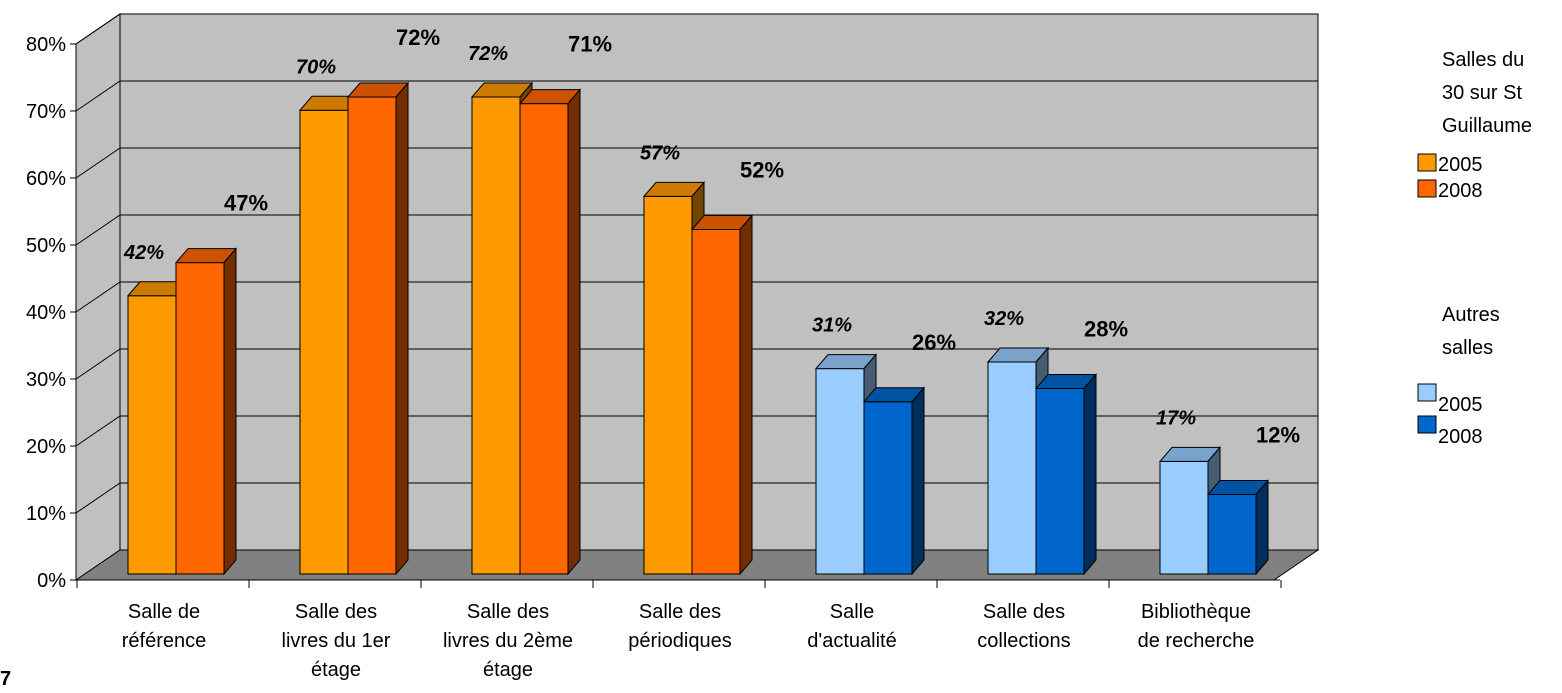  What do you see at coordinates (1176, 418) in the screenshot?
I see `data-label-2005: 17%` at bounding box center [1176, 418].